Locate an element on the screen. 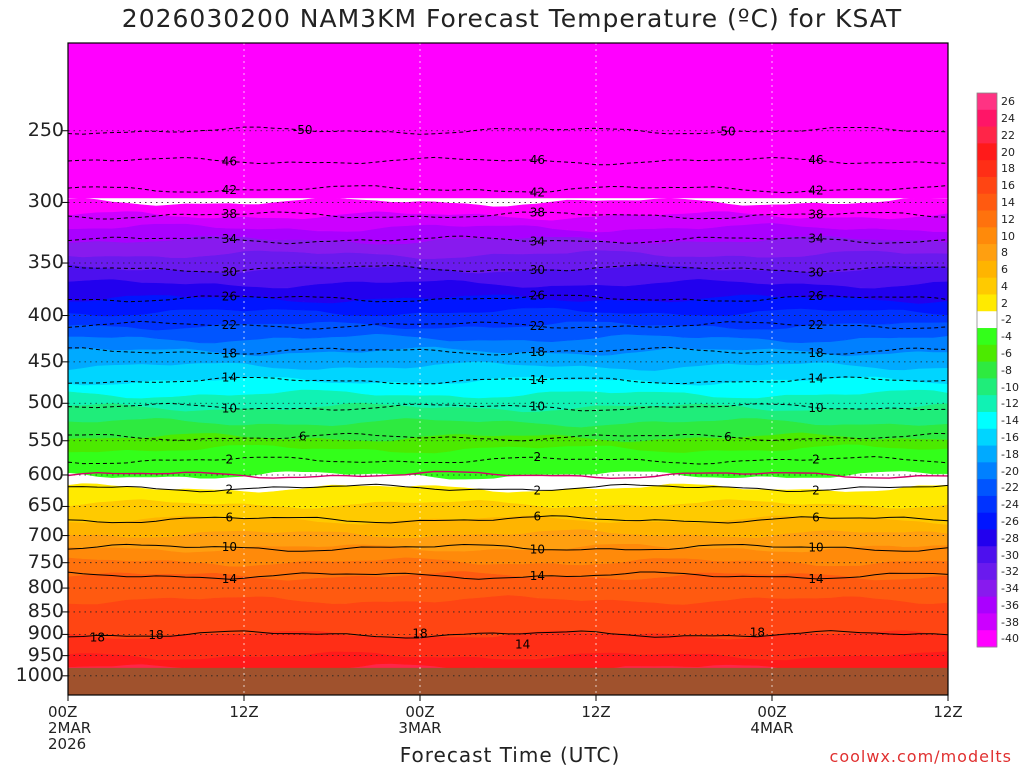  contour-label: -50 is located at coordinates (303, 130).